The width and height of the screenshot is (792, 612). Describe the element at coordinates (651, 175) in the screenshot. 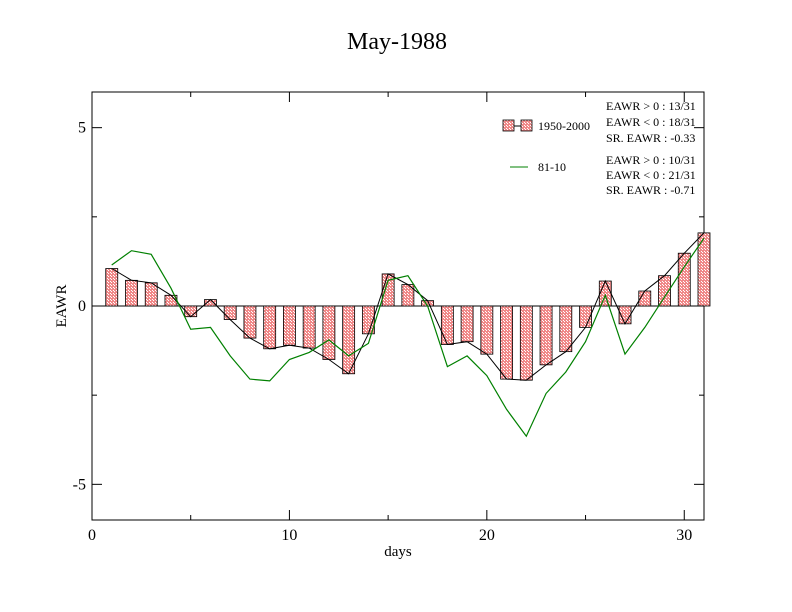

I see `stat-8110-negative: EAWR < 0 : 21/31` at that location.